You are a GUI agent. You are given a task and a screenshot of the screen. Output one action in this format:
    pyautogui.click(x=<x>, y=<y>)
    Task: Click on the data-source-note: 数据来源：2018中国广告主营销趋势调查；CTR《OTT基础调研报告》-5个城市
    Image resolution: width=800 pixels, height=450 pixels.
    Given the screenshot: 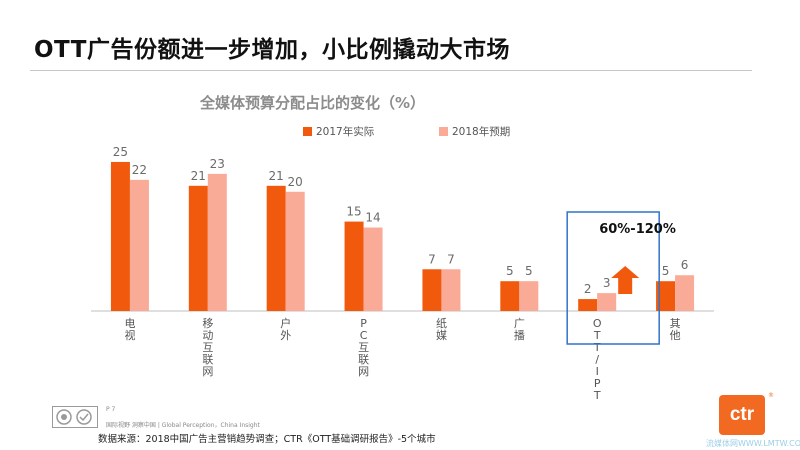 What is the action you would take?
    pyautogui.click(x=267, y=439)
    